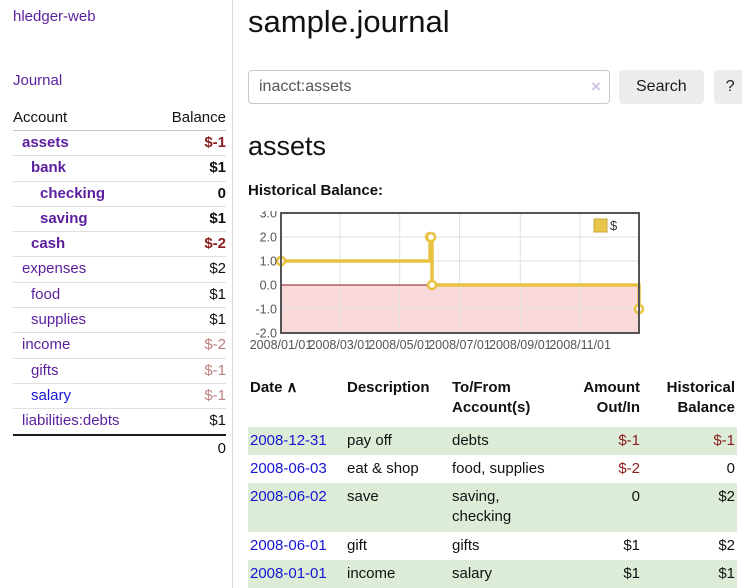 This screenshot has width=742, height=588. What do you see at coordinates (266, 387) in the screenshot?
I see `date-header-label: Date` at bounding box center [266, 387].